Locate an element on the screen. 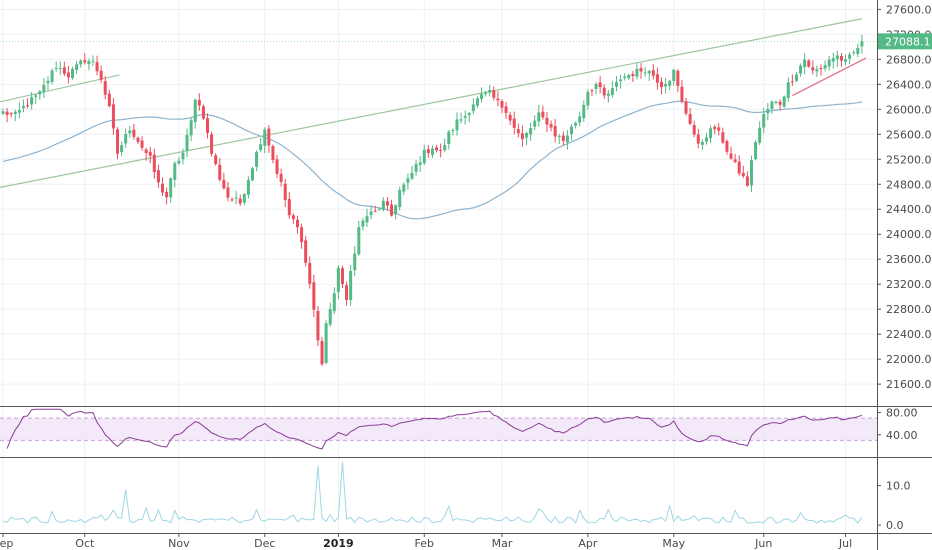  time-tick-label: Feb is located at coordinates (424, 543).